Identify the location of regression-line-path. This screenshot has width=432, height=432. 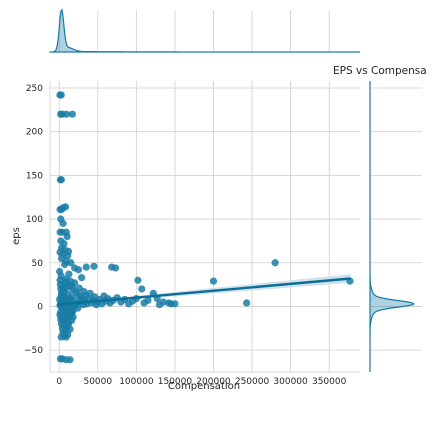
(203, 291).